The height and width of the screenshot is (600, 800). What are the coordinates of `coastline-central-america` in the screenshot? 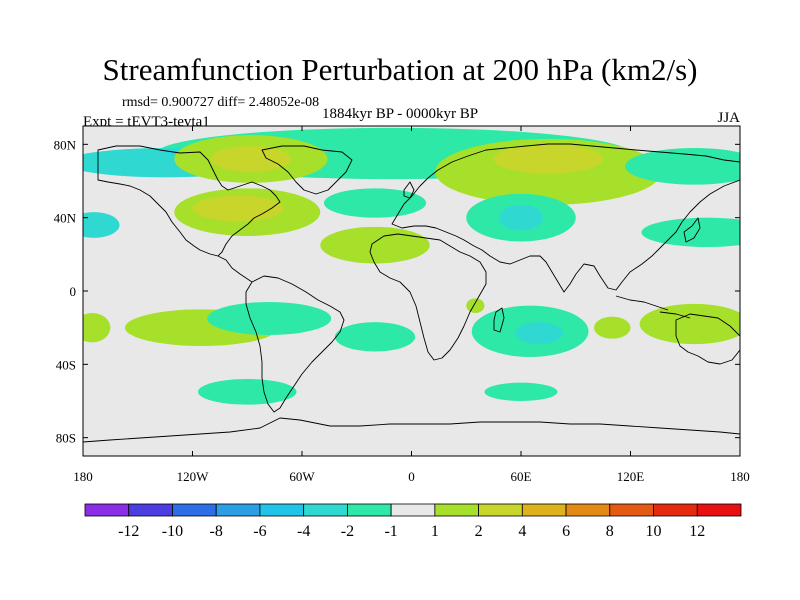 It's located at (235, 269).